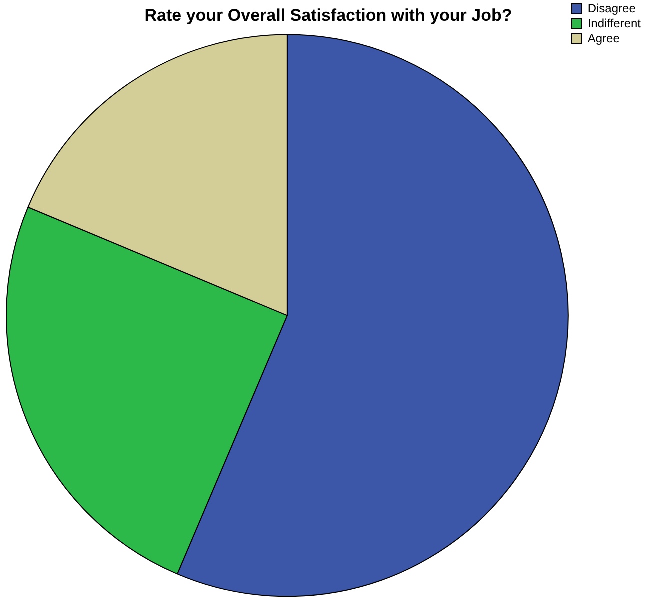 The image size is (655, 603). Describe the element at coordinates (615, 23) in the screenshot. I see `legend-label: Indifferent` at that location.